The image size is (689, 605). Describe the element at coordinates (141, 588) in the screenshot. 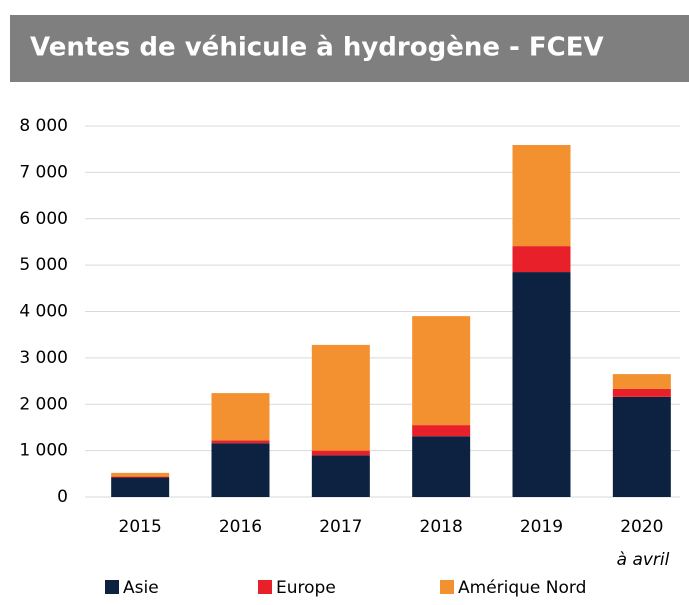

I see `legend-label: Asie` at that location.